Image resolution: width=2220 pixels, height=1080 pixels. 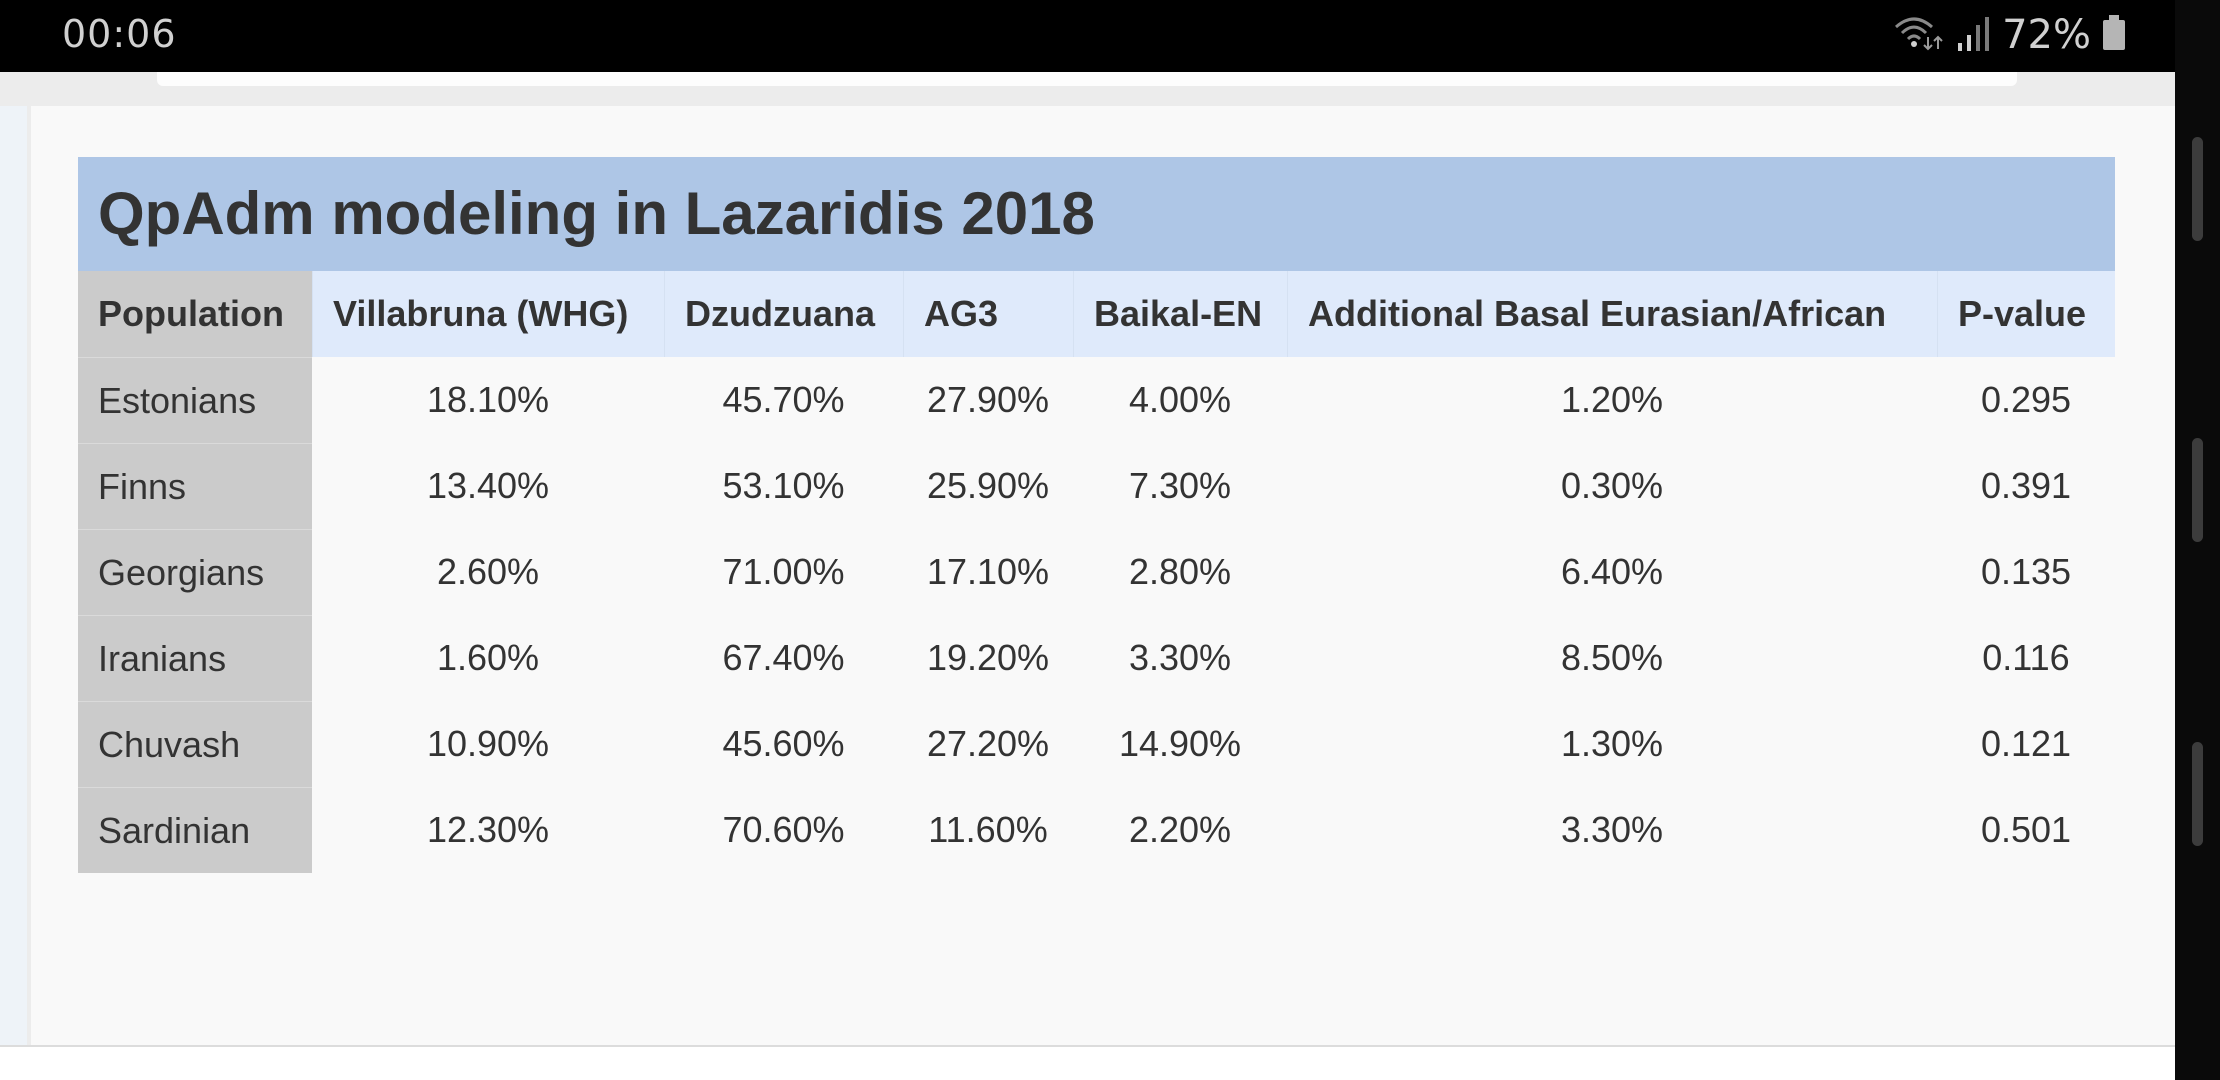 I want to click on cell-baikal-en: 2.80%, so click(x=1180, y=571).